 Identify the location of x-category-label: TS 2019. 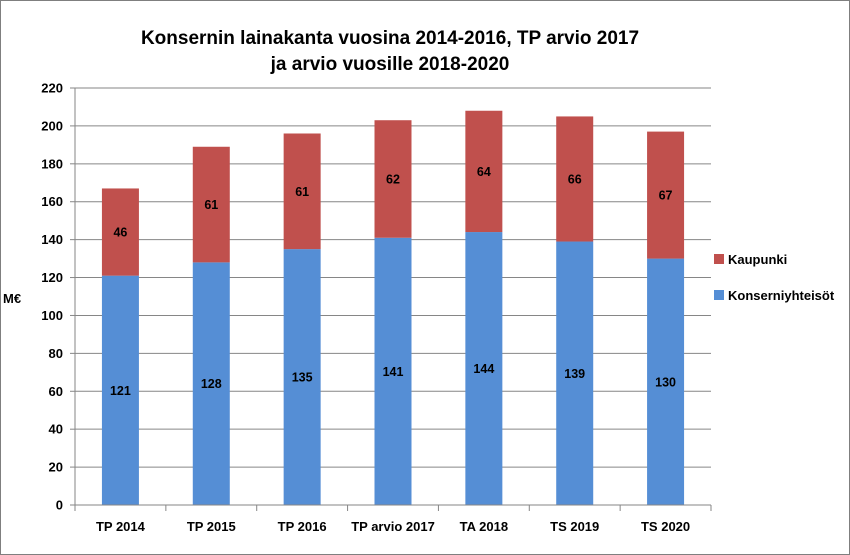
(574, 526).